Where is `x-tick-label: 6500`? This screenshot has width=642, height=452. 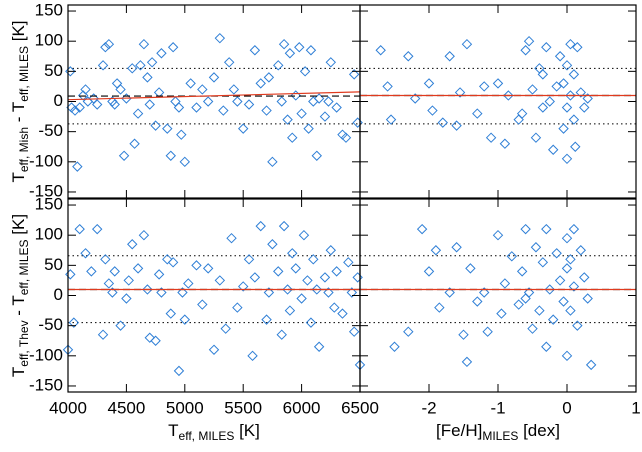 x-tick-label: 6500 is located at coordinates (360, 407).